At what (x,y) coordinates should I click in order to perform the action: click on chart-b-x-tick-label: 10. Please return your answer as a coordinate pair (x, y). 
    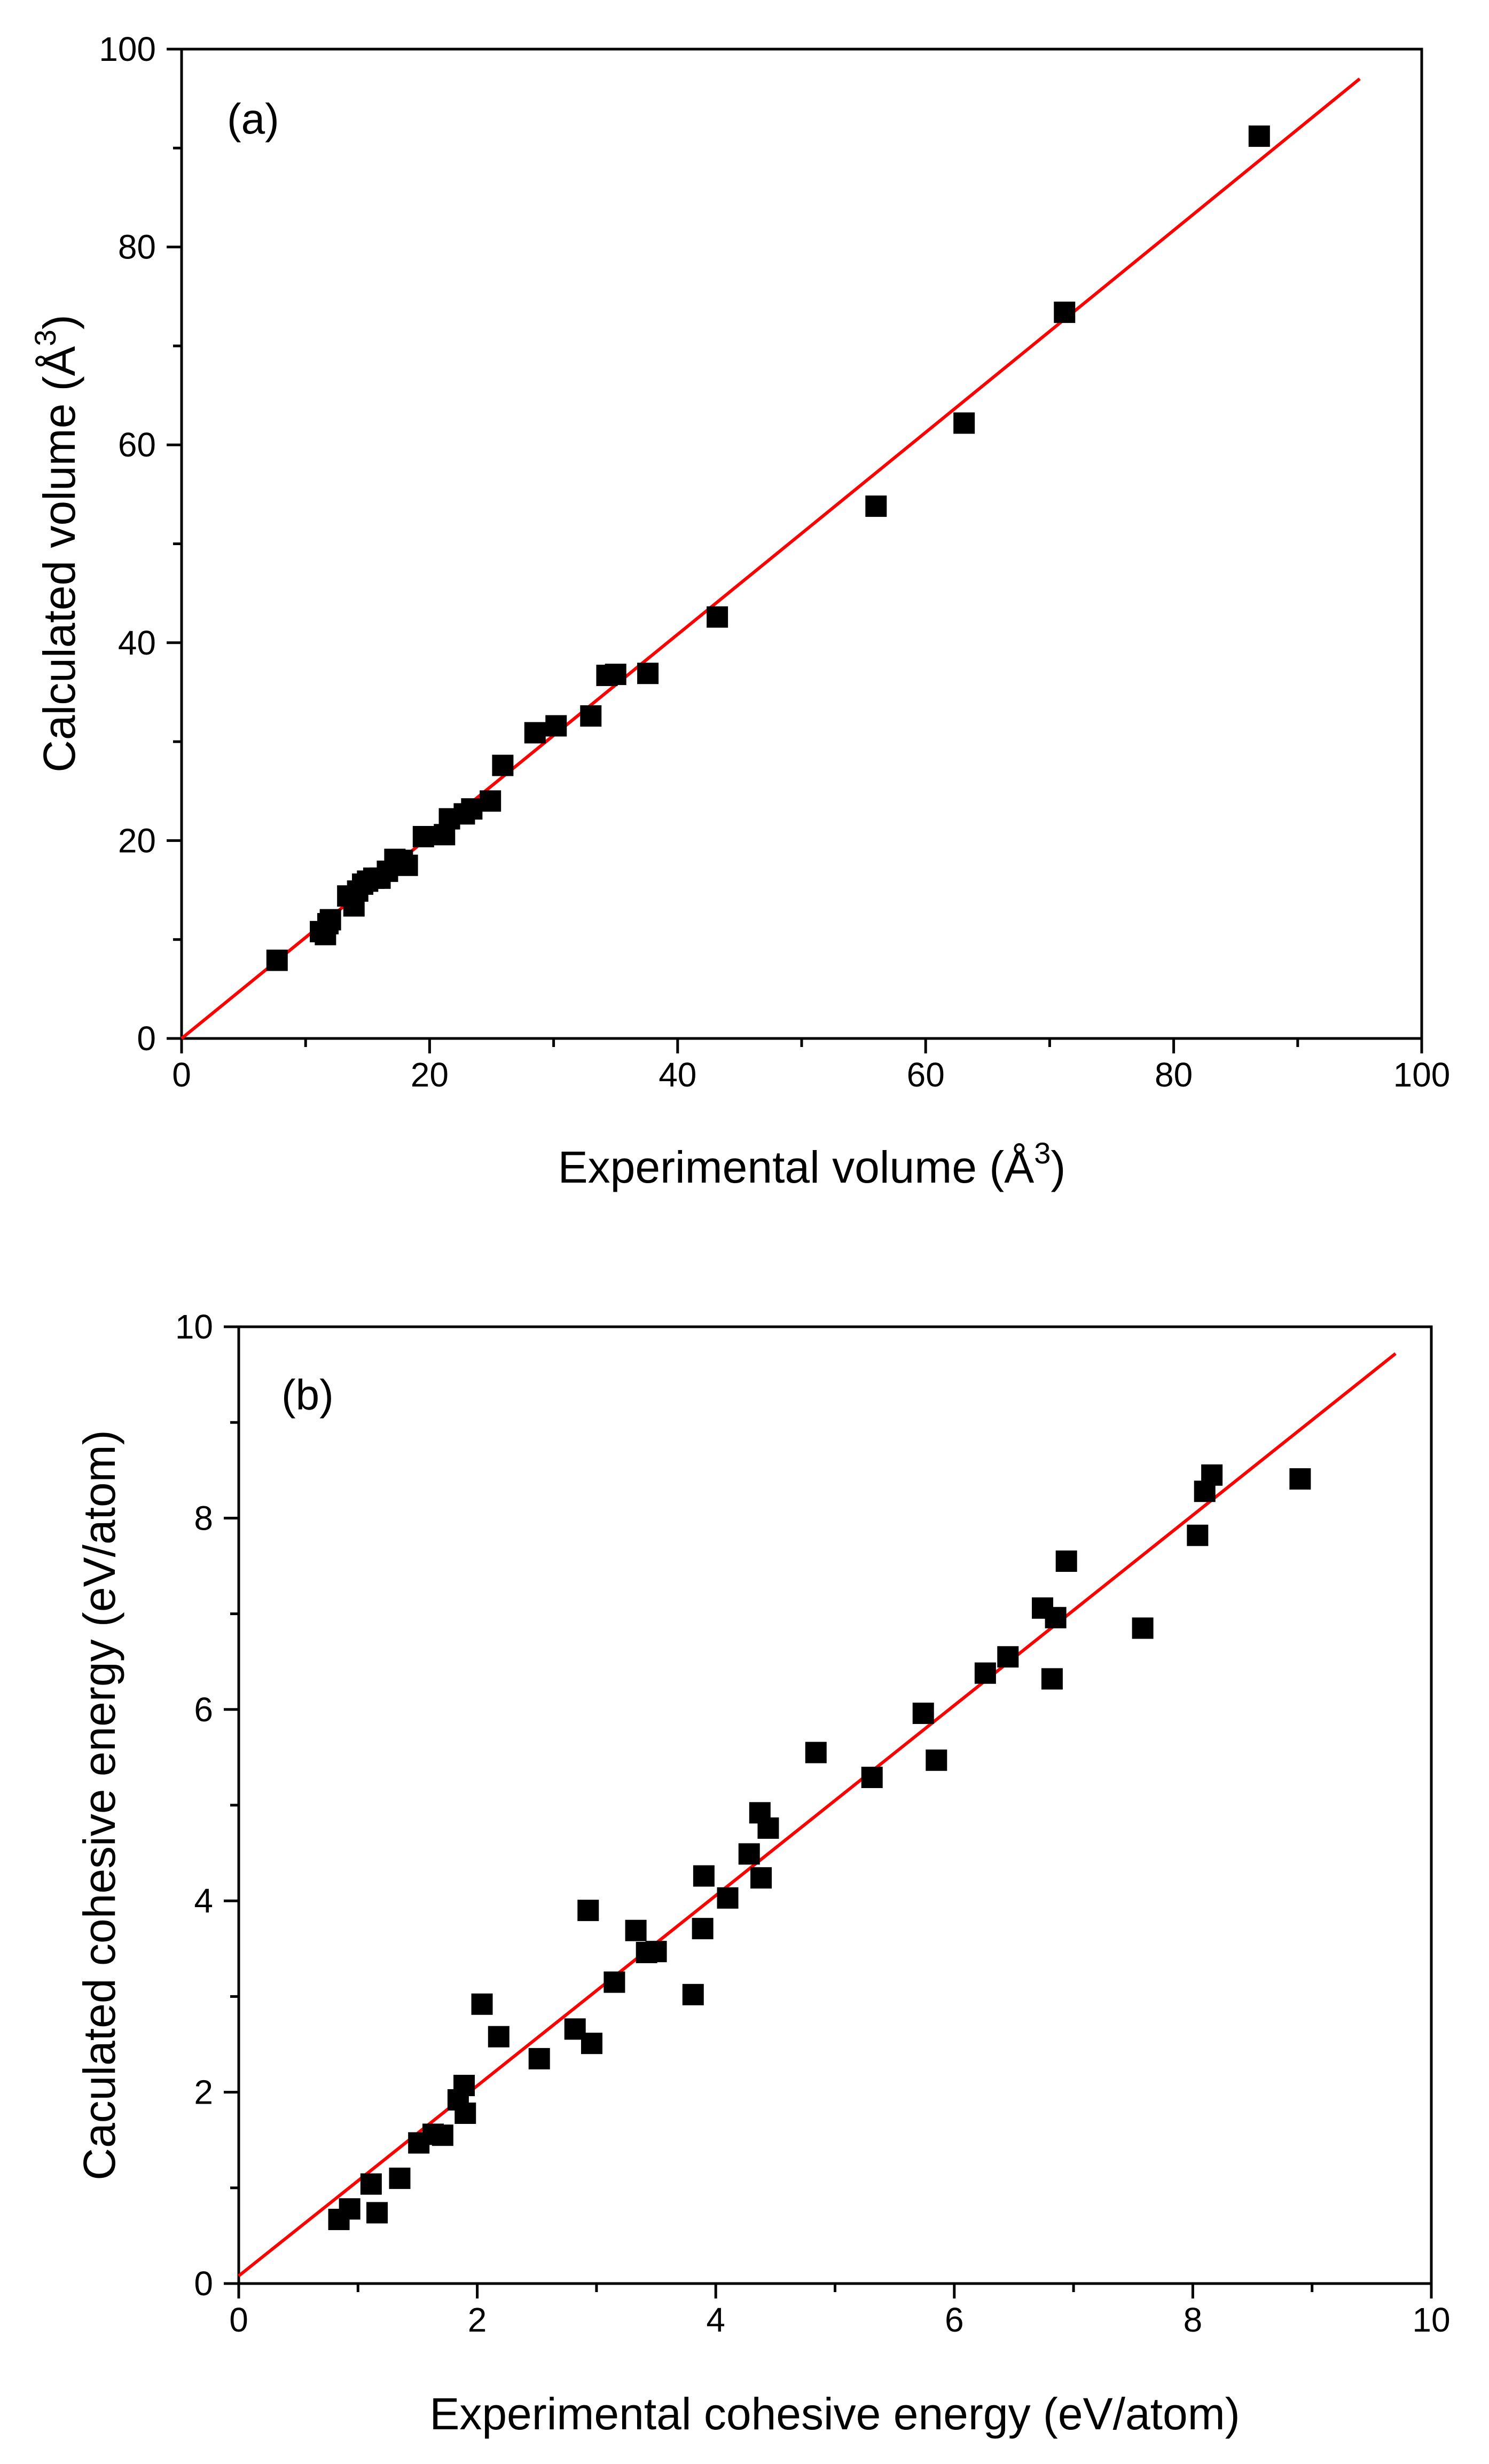
    Looking at the image, I should click on (1431, 2320).